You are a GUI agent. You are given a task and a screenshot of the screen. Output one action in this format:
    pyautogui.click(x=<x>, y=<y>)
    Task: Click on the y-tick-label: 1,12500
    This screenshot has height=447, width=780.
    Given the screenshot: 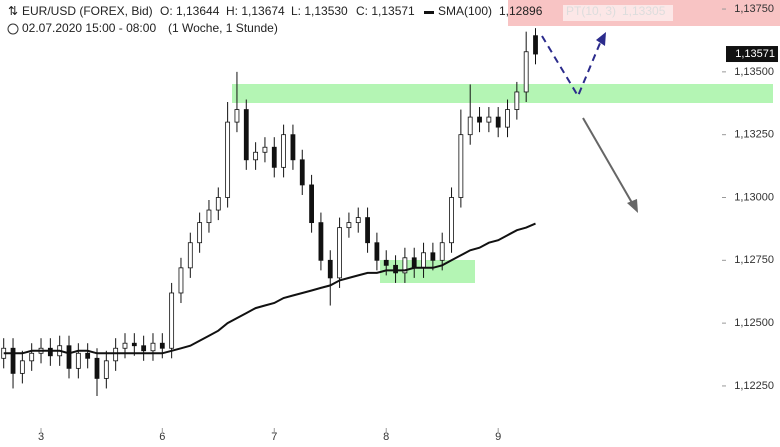 What is the action you would take?
    pyautogui.click(x=754, y=323)
    